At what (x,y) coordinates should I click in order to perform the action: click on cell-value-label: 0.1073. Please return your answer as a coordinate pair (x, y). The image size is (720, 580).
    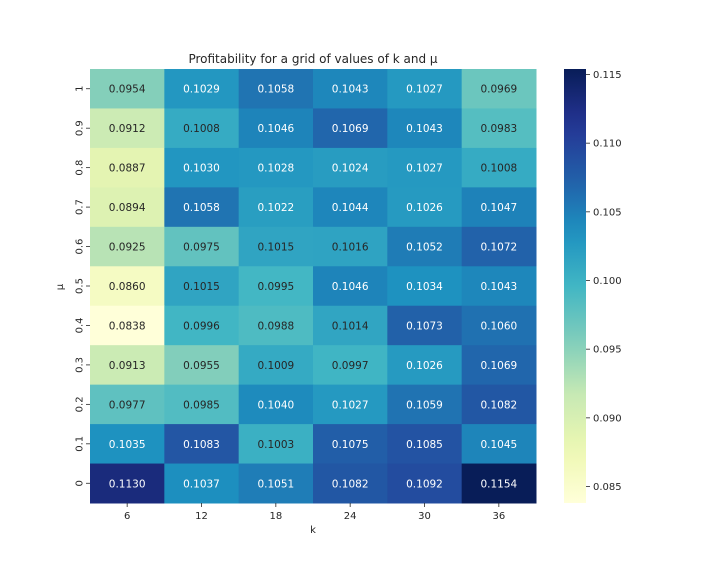
    Looking at the image, I should click on (424, 326).